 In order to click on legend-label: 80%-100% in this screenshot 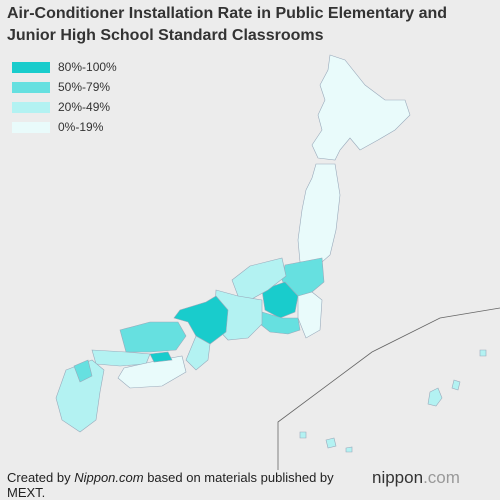, I will do `click(87, 67)`.